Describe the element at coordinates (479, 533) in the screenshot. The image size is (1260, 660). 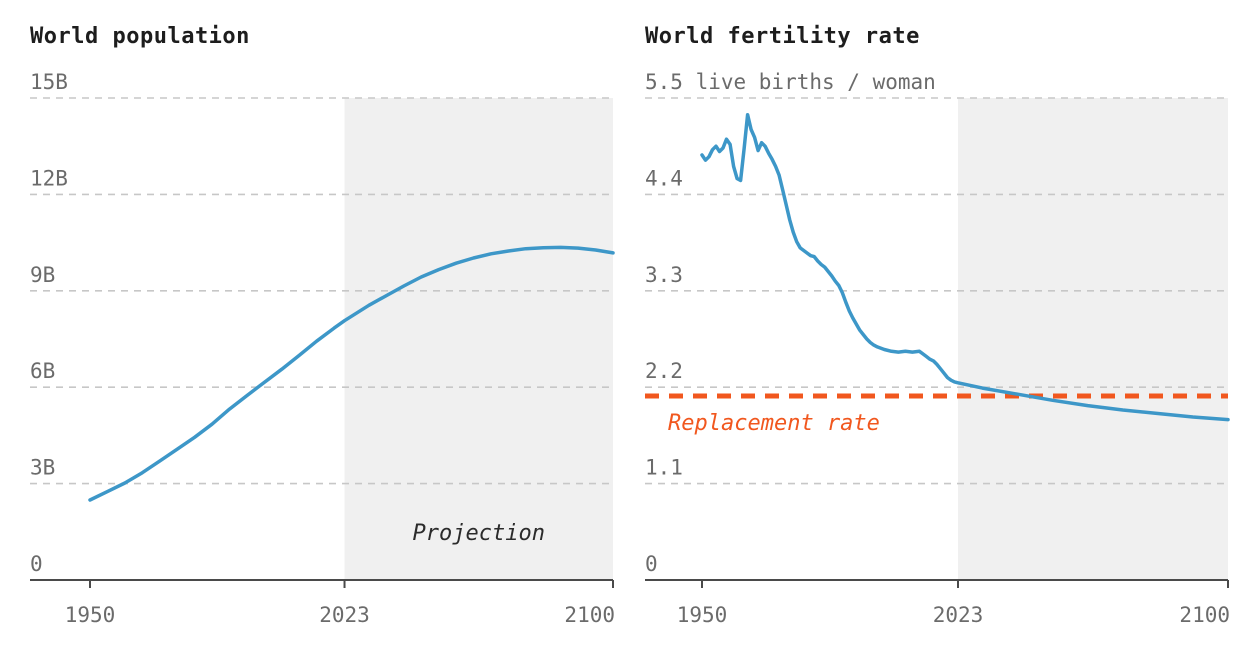
I see `projection-label: Projection` at that location.